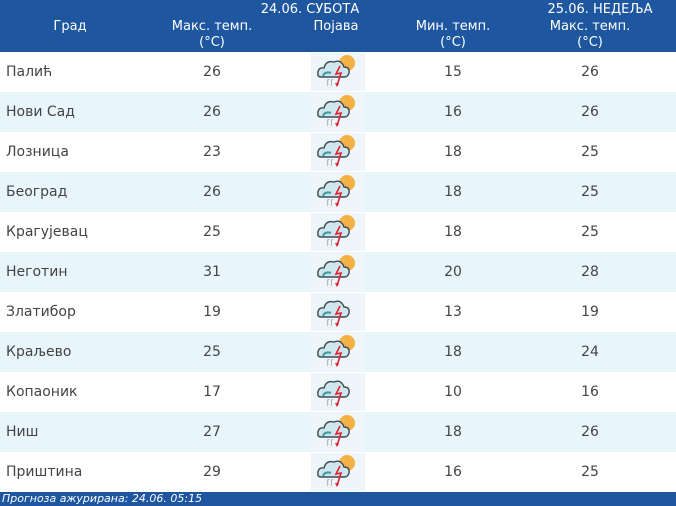  What do you see at coordinates (590, 312) in the screenshot?
I see `max-temp-day2: 19` at bounding box center [590, 312].